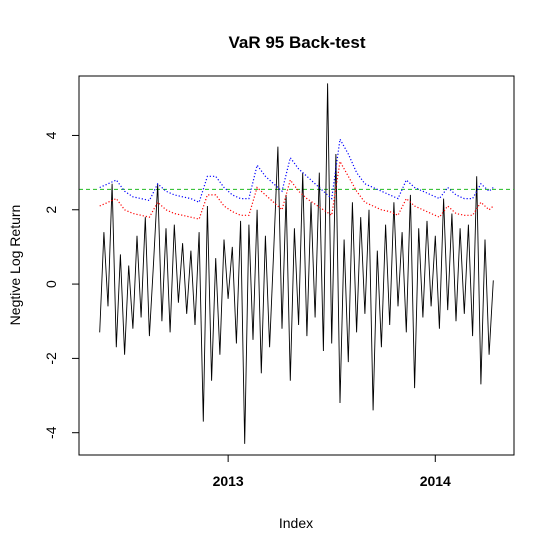 Image resolution: width=554 pixels, height=553 pixels. I want to click on y-tick-label--4: -4, so click(51, 432).